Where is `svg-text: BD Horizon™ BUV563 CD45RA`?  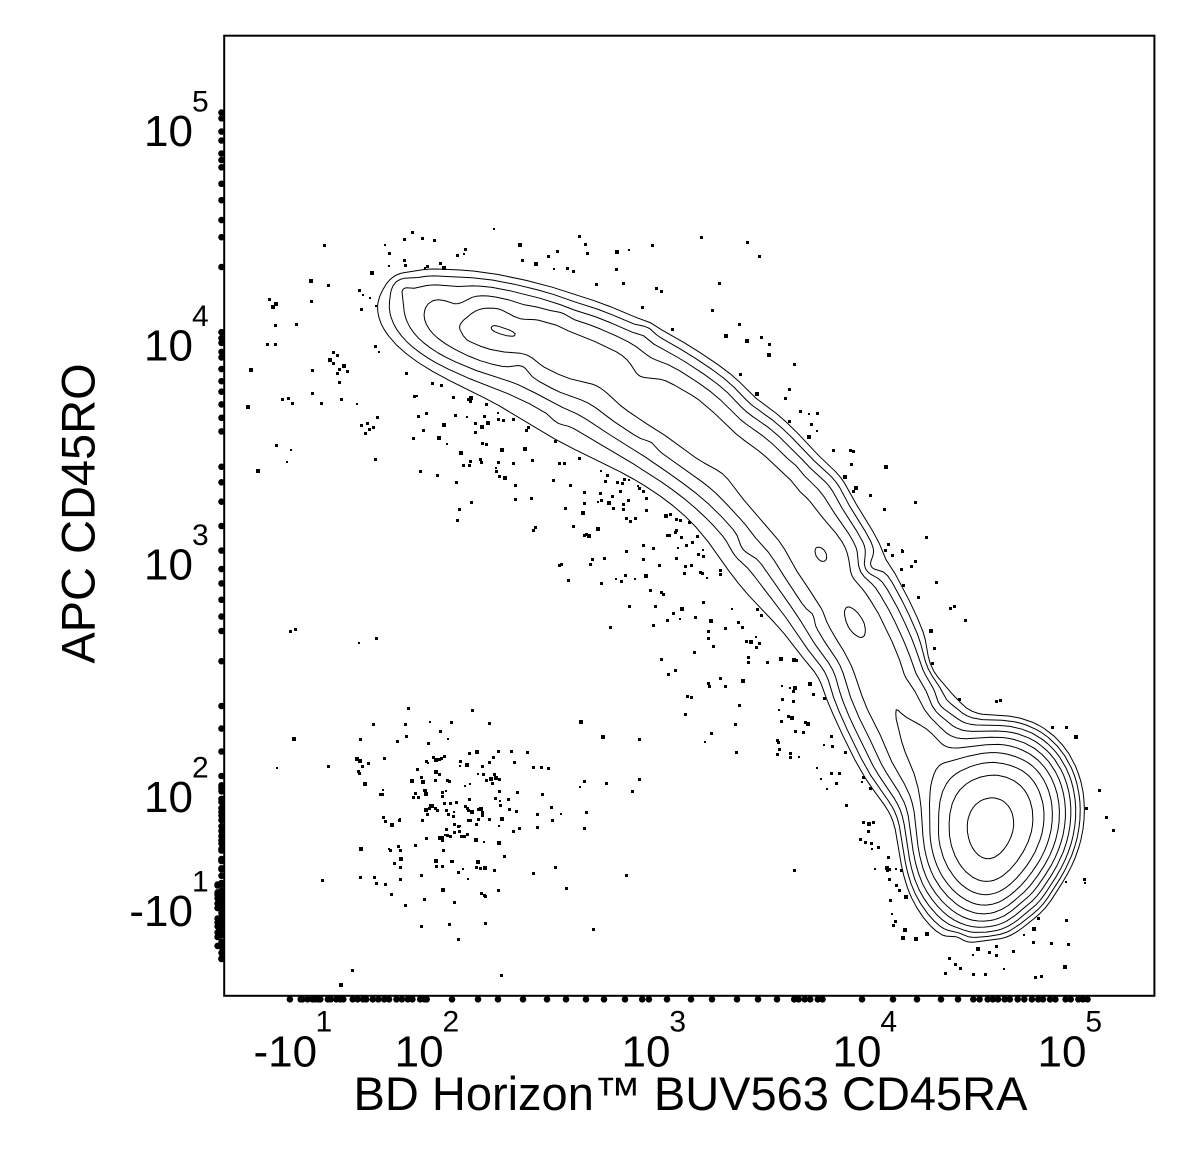
svg-text: BD Horizon™ BUV563 CD45RA is located at coordinates (691, 1093).